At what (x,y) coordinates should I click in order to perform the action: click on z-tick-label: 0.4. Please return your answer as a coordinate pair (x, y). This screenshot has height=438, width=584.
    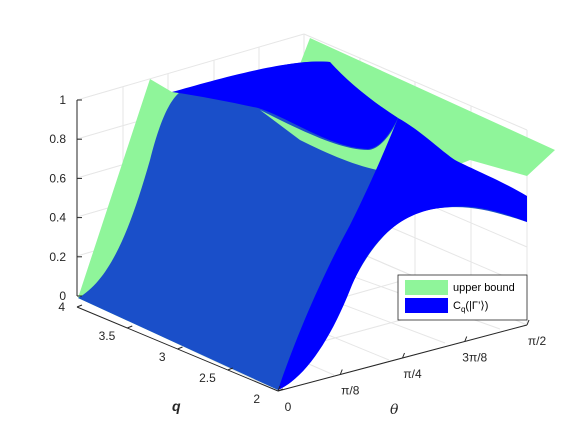
    Looking at the image, I should click on (57, 218).